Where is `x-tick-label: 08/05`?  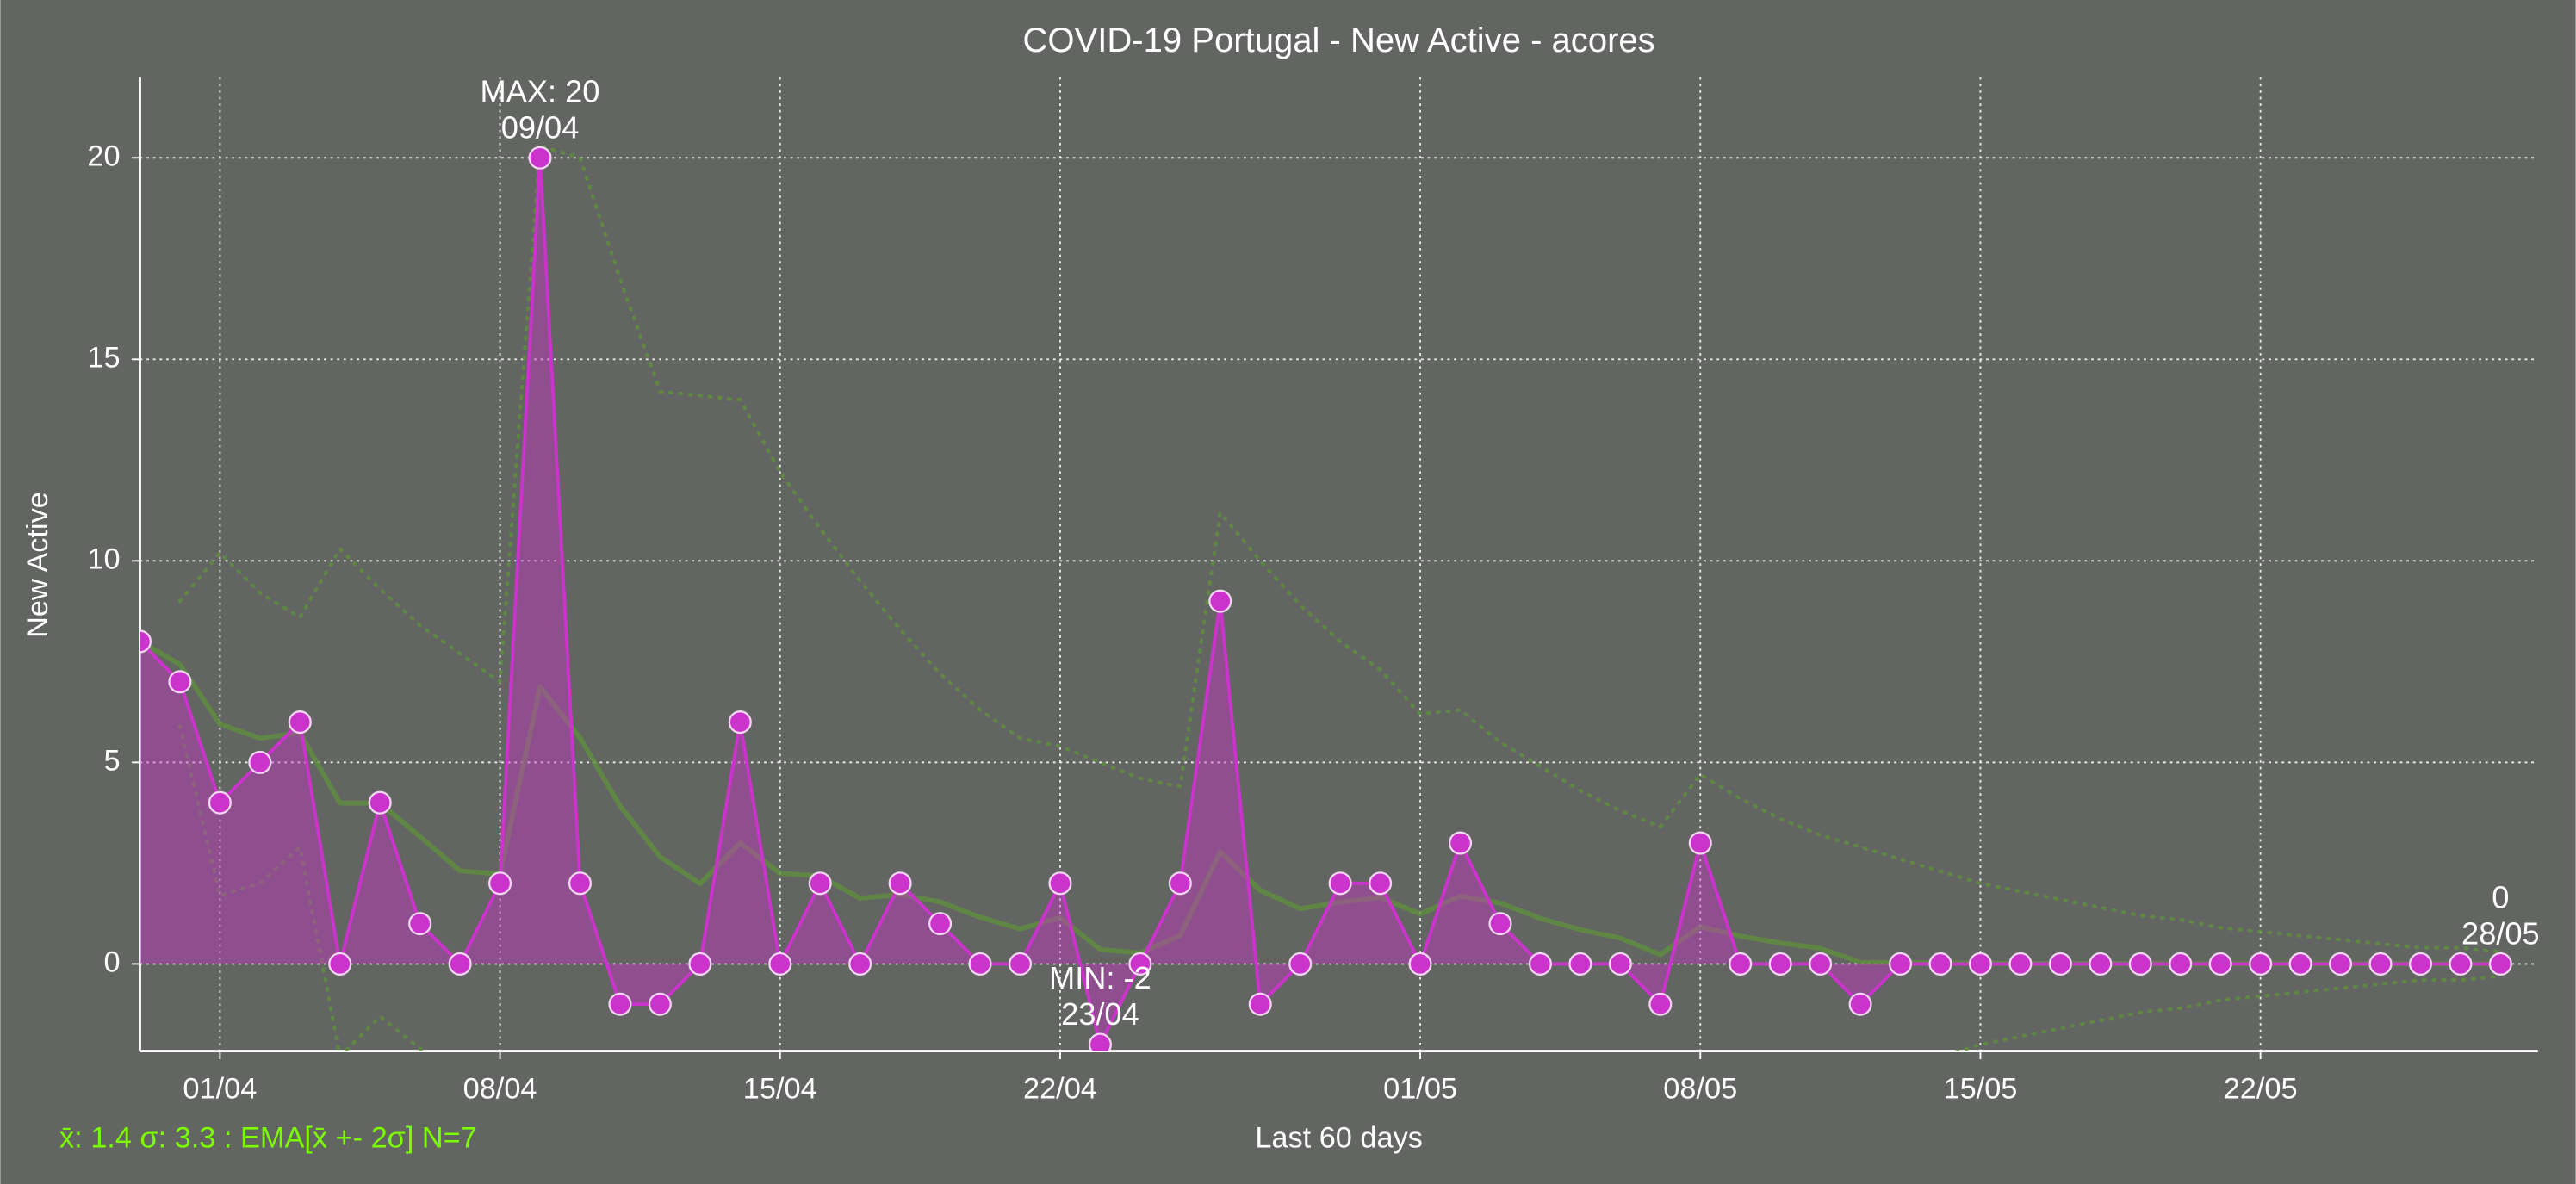
x-tick-label: 08/05 is located at coordinates (1700, 1088).